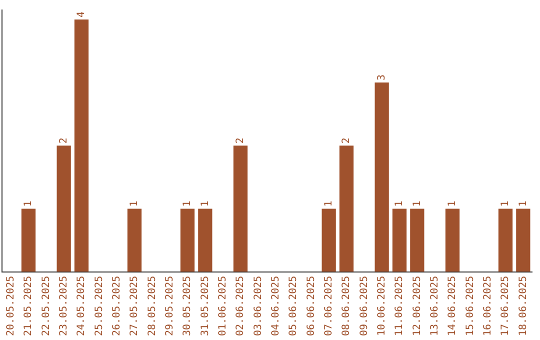 The width and height of the screenshot is (540, 340). I want to click on x-tick-label: 04.06.2025, so click(276, 306).